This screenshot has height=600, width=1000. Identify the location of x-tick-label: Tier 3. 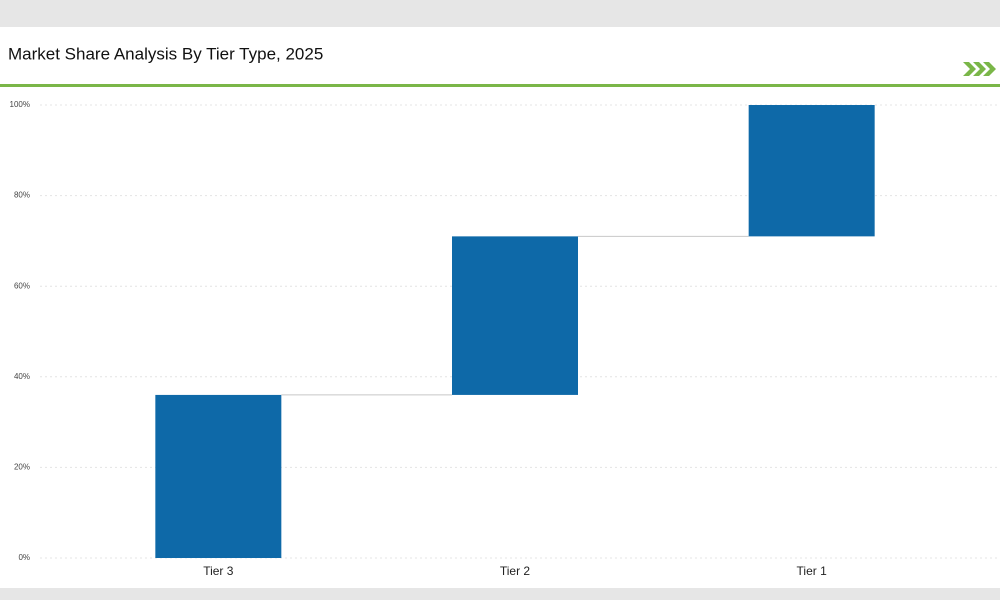
(218, 571).